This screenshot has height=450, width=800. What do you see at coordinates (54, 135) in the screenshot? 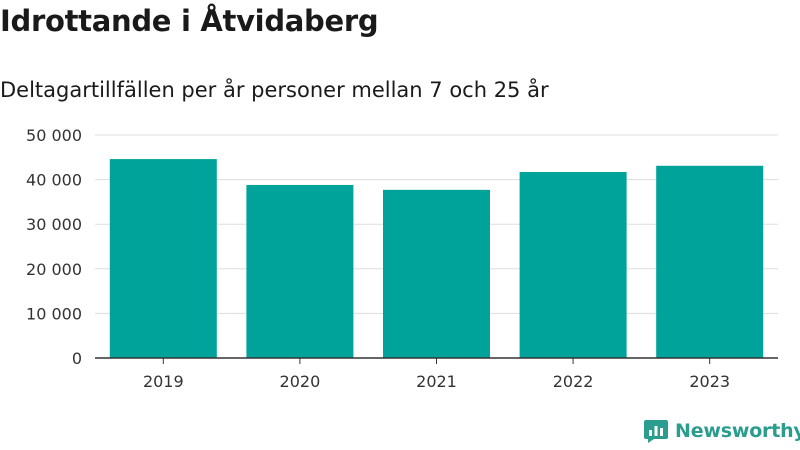
I see `y-tick-label: 50 000` at bounding box center [54, 135].